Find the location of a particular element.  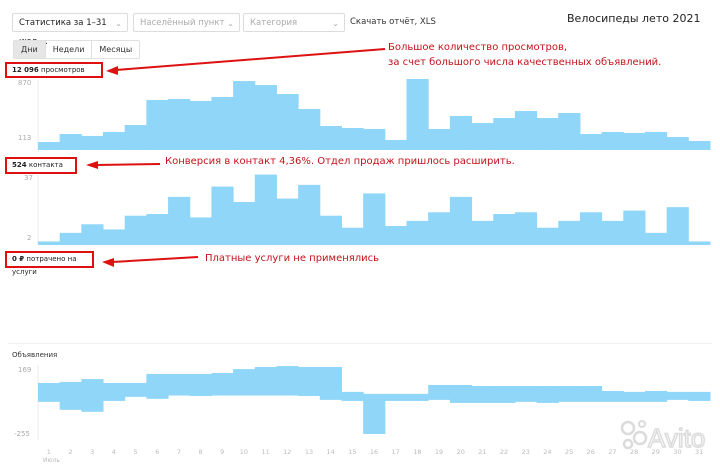

x-tick-label: 4 is located at coordinates (113, 452).